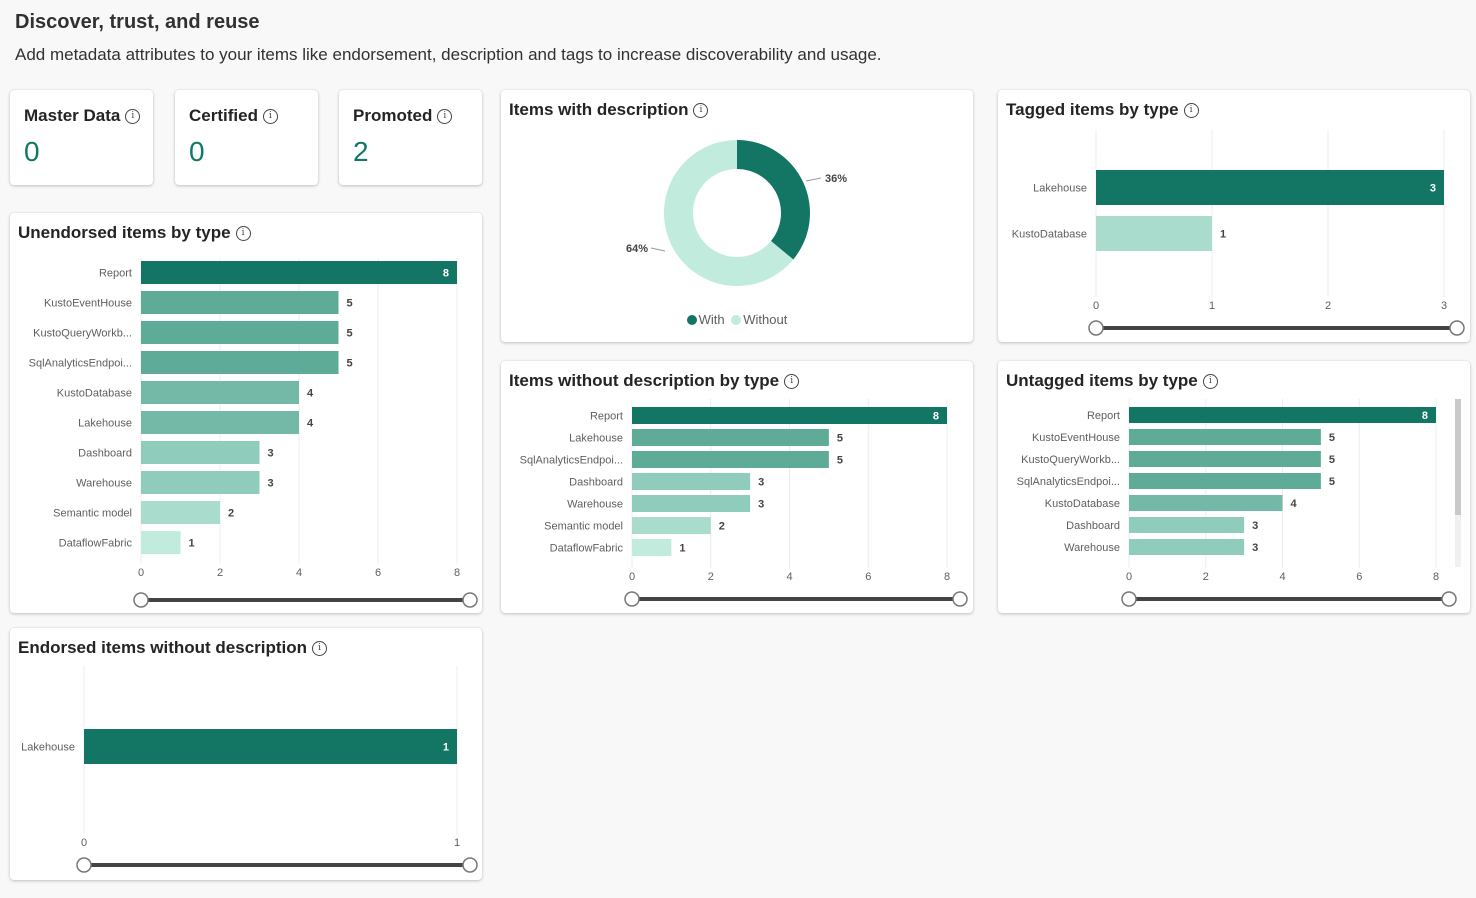 The height and width of the screenshot is (898, 1476). What do you see at coordinates (249, 769) in the screenshot?
I see `bar-chart: 0 1 Lakehouse 1` at bounding box center [249, 769].